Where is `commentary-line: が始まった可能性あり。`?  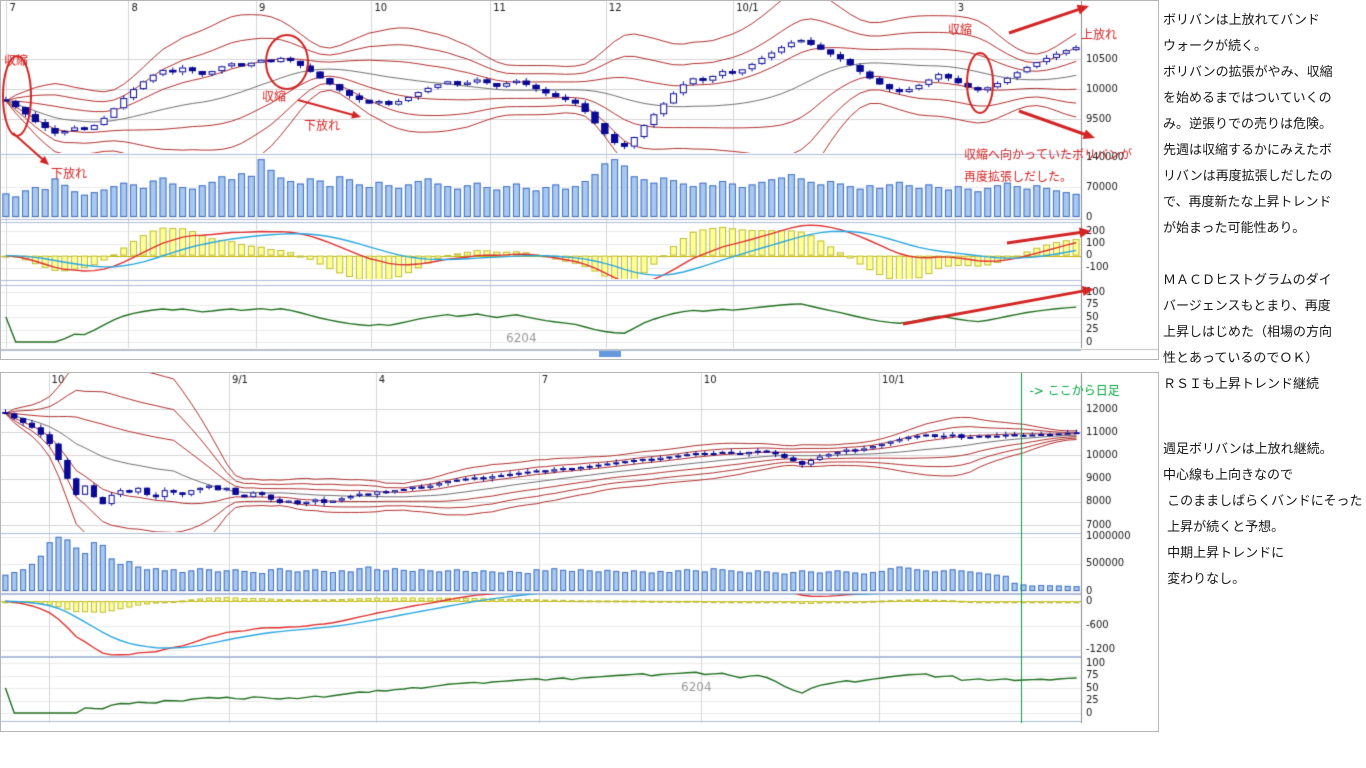 commentary-line: が始まった可能性あり。 is located at coordinates (1234, 228).